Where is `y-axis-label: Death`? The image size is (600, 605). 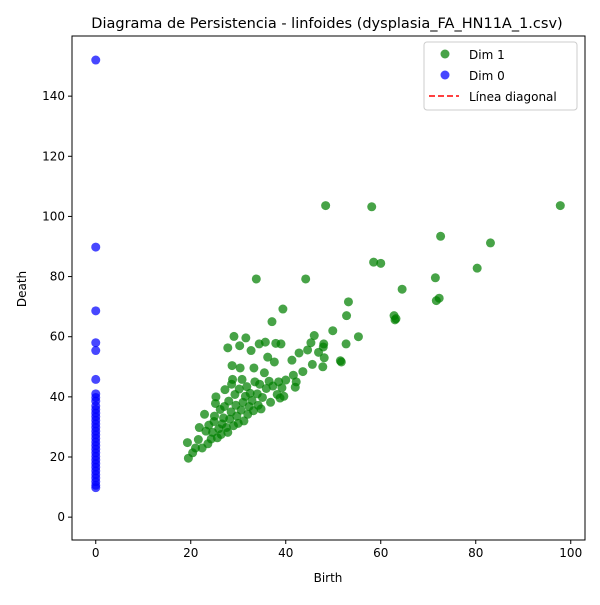
y-axis-label: Death is located at coordinates (22, 289).